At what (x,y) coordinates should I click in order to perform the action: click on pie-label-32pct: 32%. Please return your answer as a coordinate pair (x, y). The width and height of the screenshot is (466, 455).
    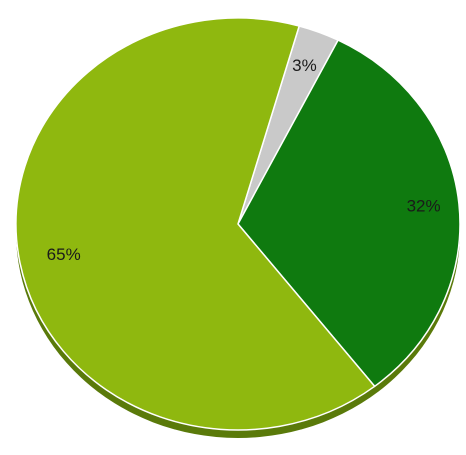
    Looking at the image, I should click on (424, 206).